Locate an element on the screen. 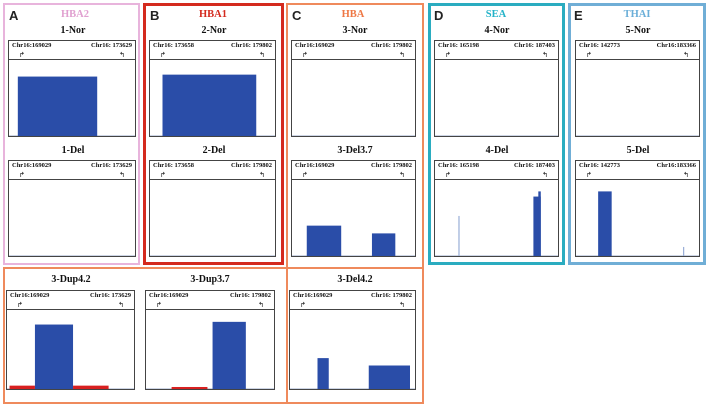 The image size is (709, 406). group-name-hba1: HBA1 is located at coordinates (212, 14).